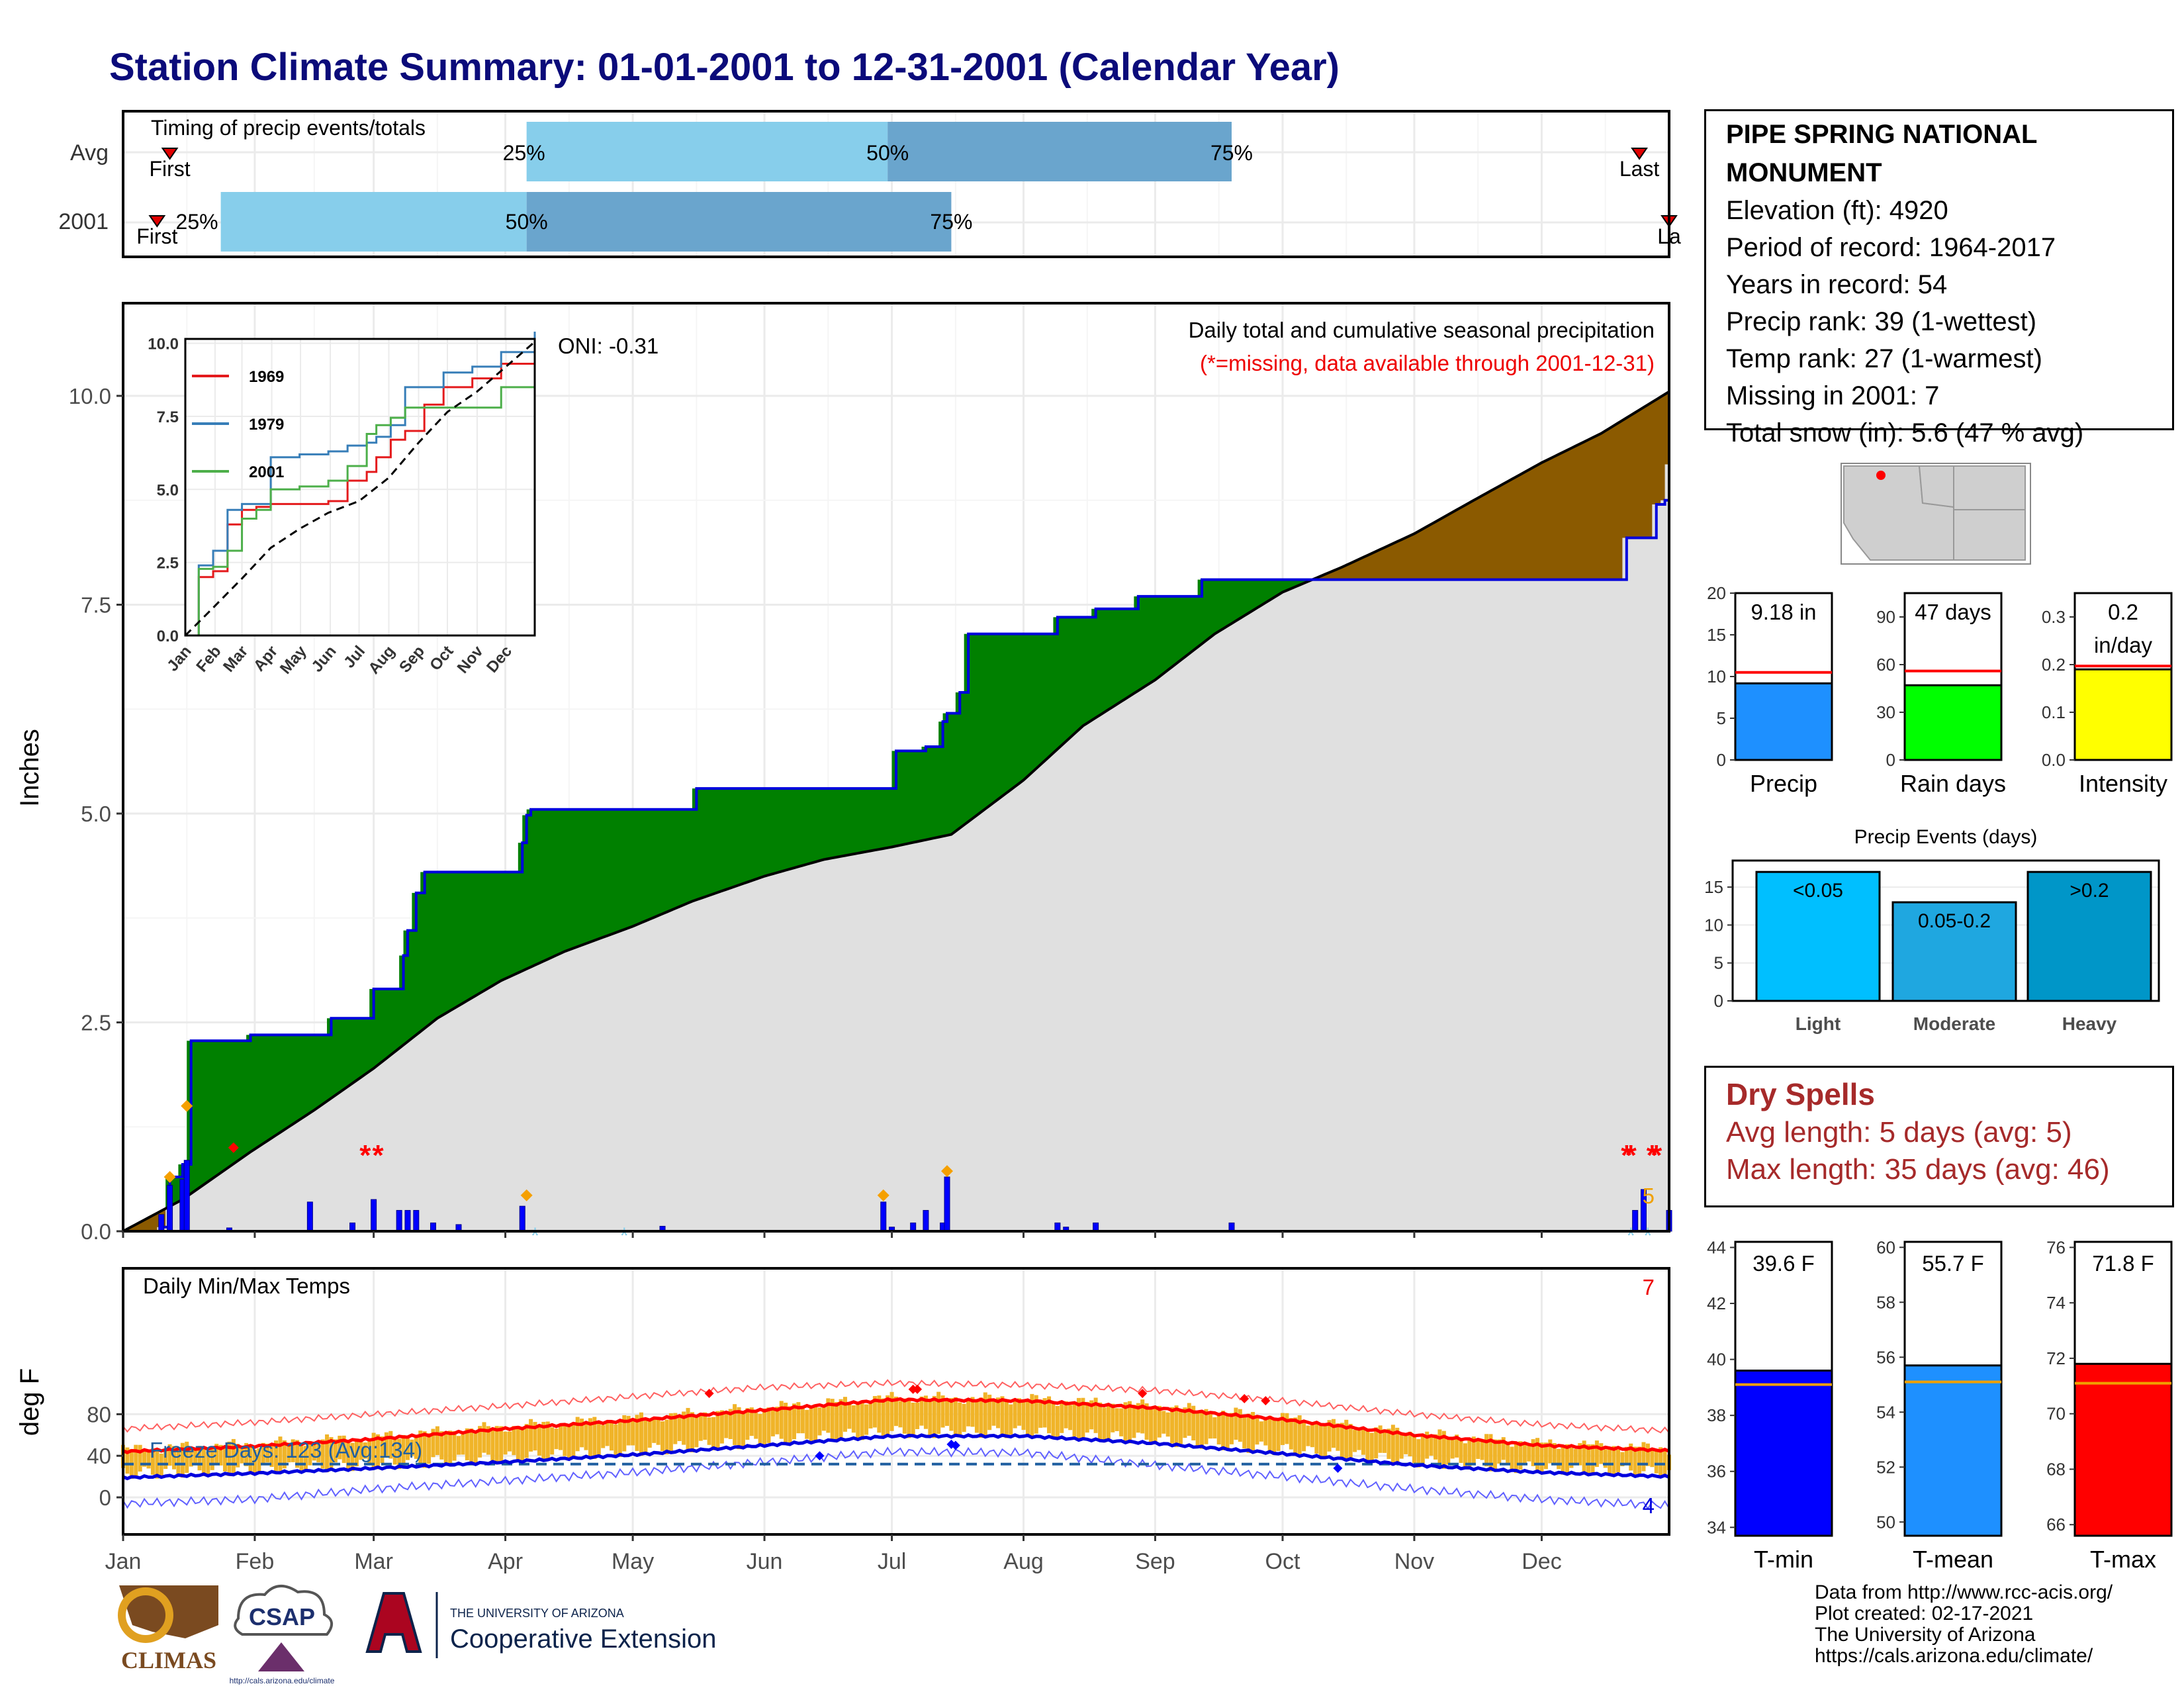 The width and height of the screenshot is (2184, 1688). What do you see at coordinates (1885, 712) in the screenshot?
I see `summary-y-tick-label: 30` at bounding box center [1885, 712].